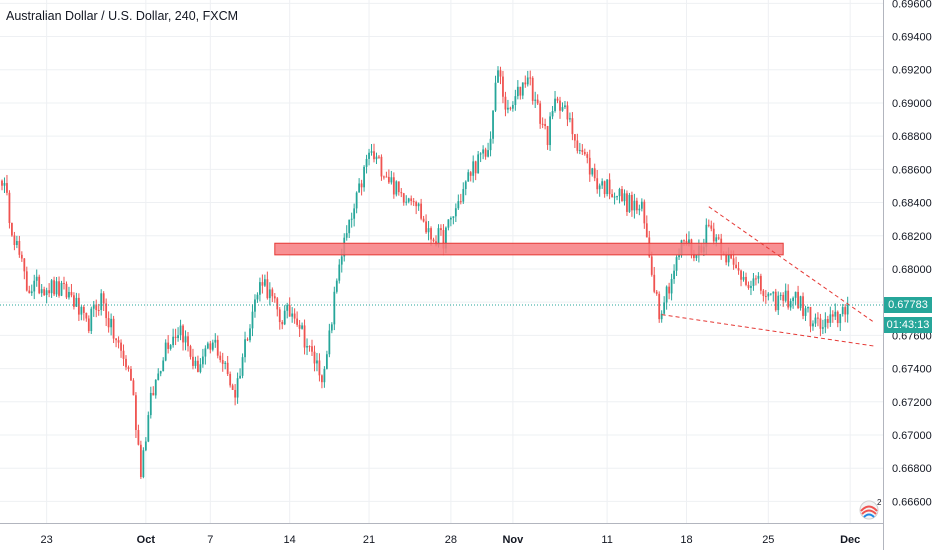 This screenshot has width=932, height=555. Describe the element at coordinates (529, 249) in the screenshot. I see `resistance-zone-rectangle` at that location.